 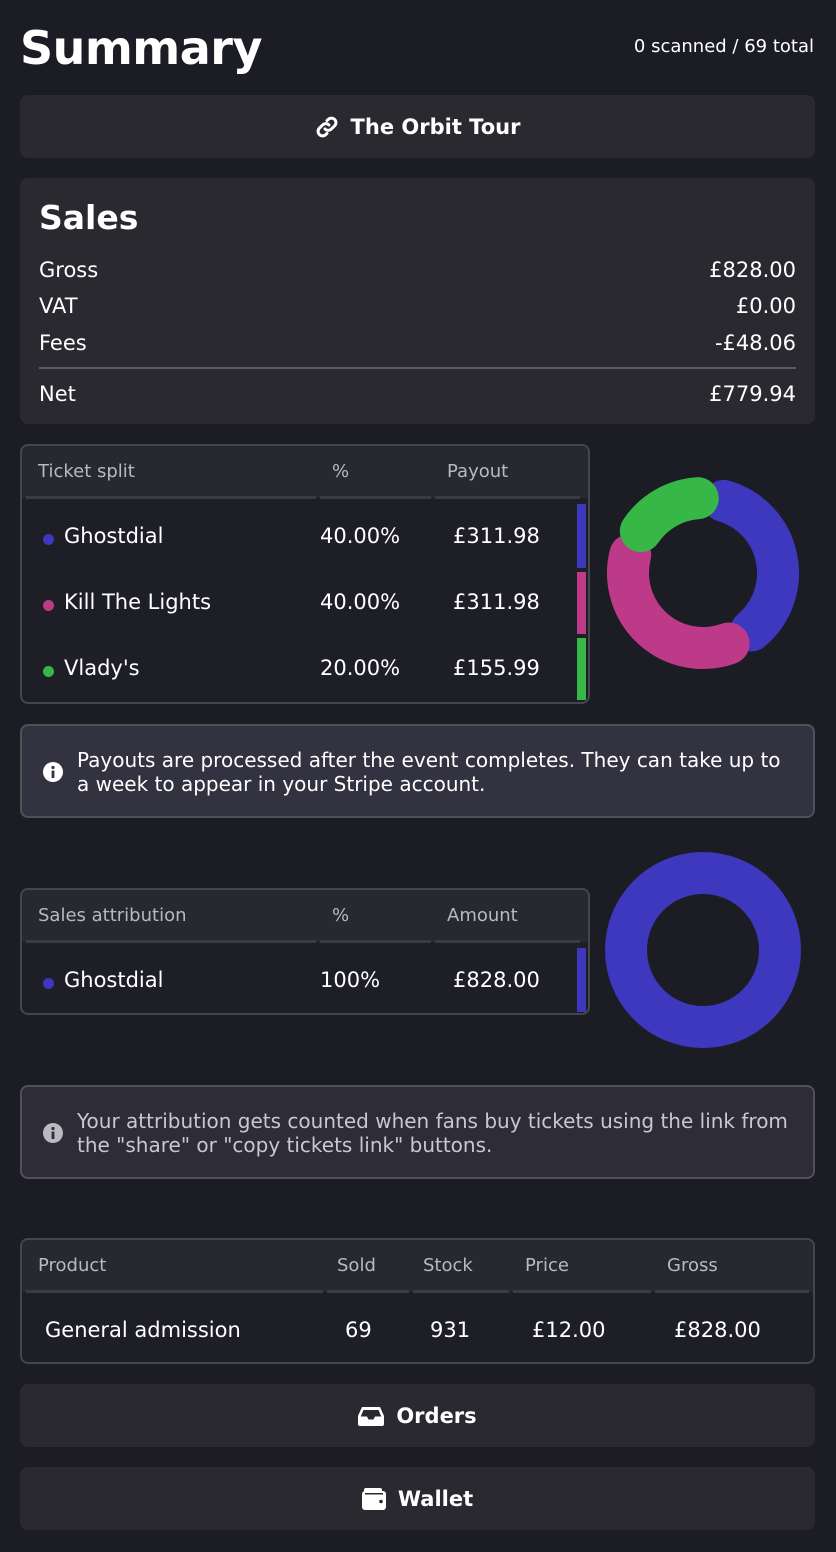 I want to click on wallet-label: Wallet, so click(x=435, y=1498).